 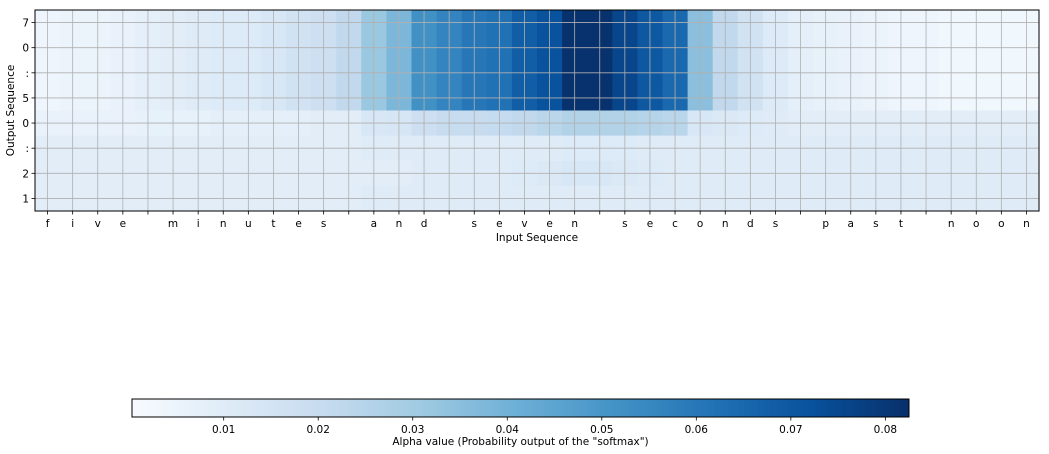 What do you see at coordinates (825, 224) in the screenshot?
I see `x-tick-label: p` at bounding box center [825, 224].